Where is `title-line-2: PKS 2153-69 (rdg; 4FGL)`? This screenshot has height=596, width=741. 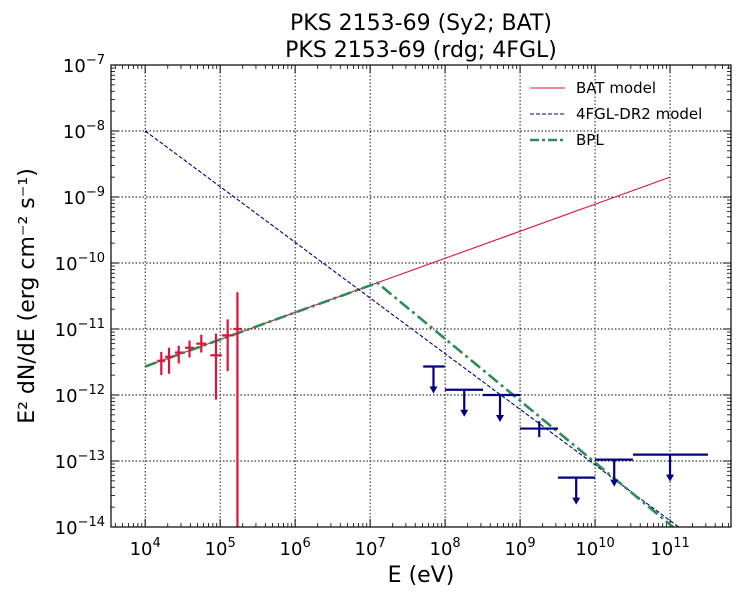 title-line-2: PKS 2153-69 (rdg; 4FGL) is located at coordinates (421, 50).